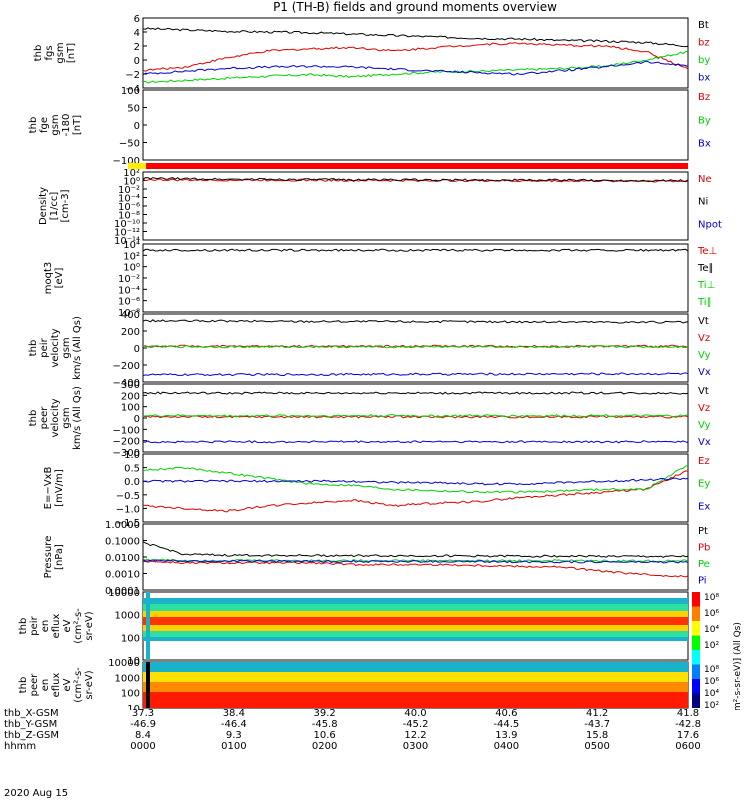 This screenshot has width=750, height=800. What do you see at coordinates (703, 25) in the screenshot?
I see `panel-0-legend-Bt: Bt` at bounding box center [703, 25].